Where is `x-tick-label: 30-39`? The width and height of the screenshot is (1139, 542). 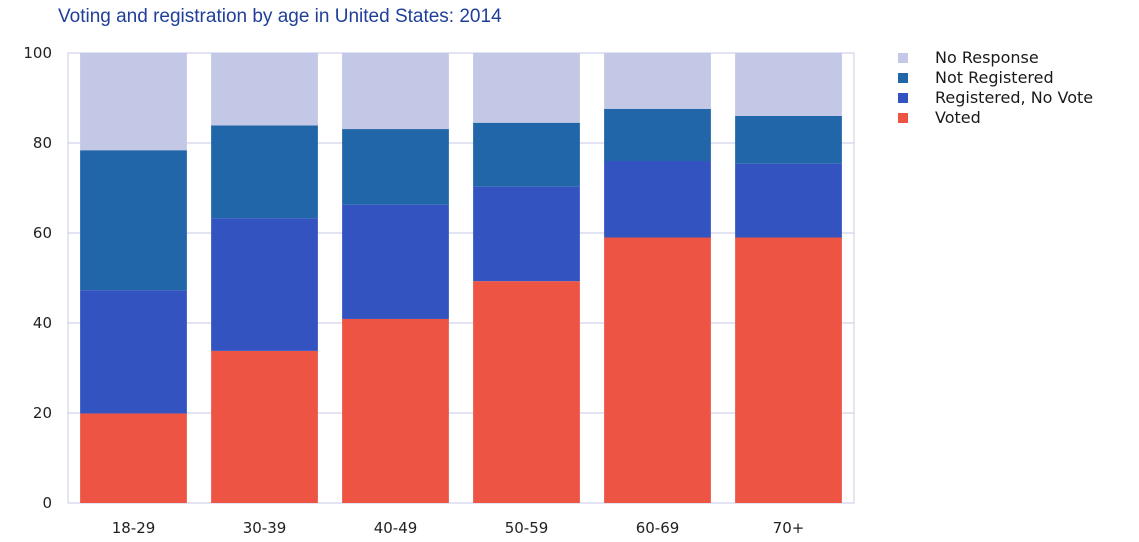 x-tick-label: 30-39 is located at coordinates (265, 528).